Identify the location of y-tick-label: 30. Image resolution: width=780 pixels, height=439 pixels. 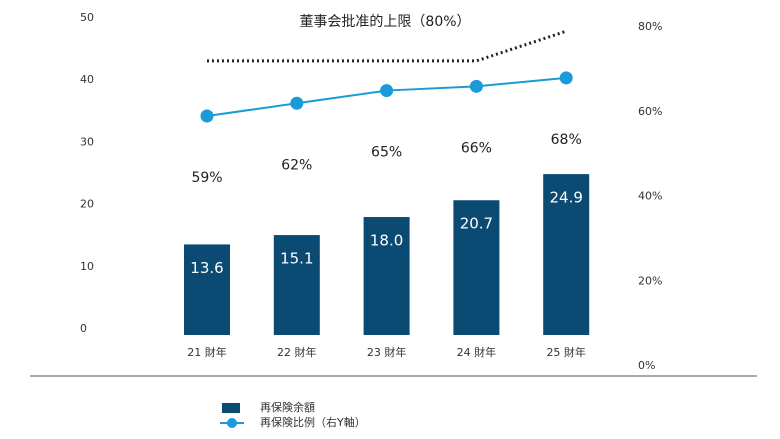
(87, 141).